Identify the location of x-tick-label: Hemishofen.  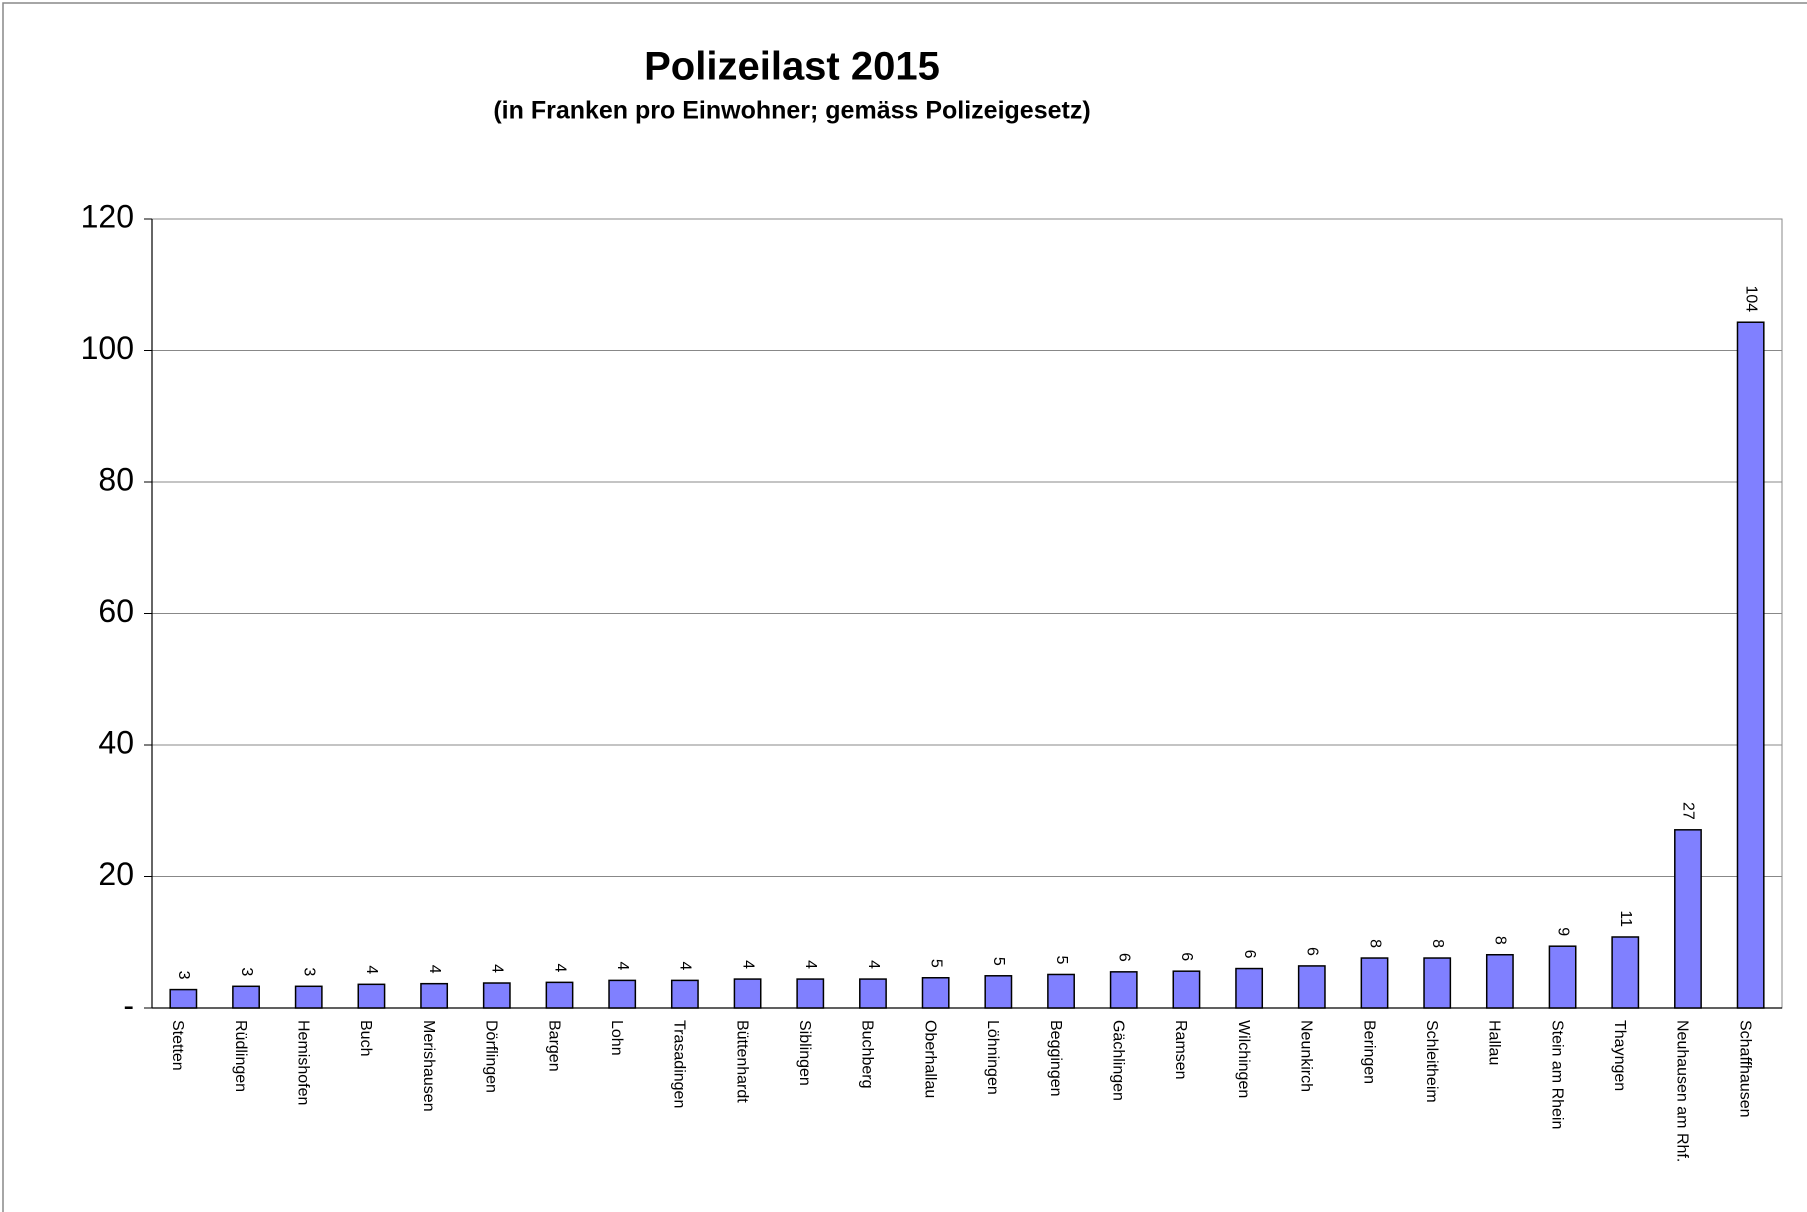
(302, 1062).